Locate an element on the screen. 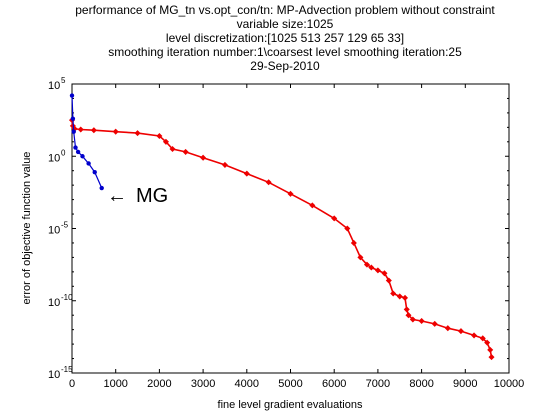  y-tick-label-exponent: 5 is located at coordinates (63, 80).